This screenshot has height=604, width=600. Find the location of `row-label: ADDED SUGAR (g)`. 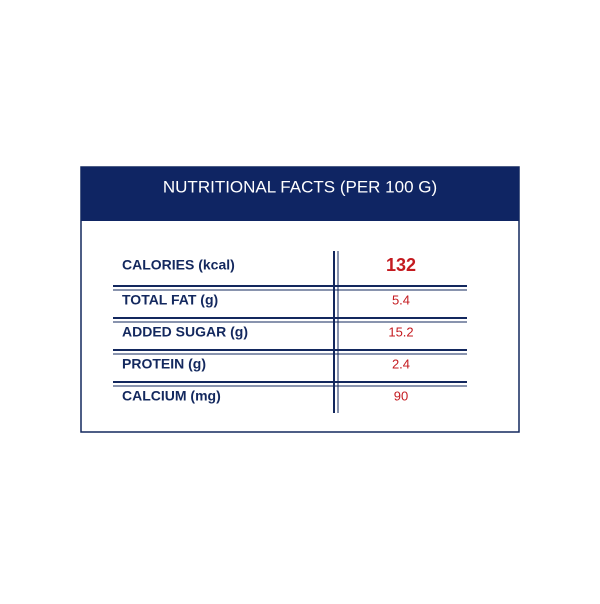

row-label: ADDED SUGAR (g) is located at coordinates (185, 332).